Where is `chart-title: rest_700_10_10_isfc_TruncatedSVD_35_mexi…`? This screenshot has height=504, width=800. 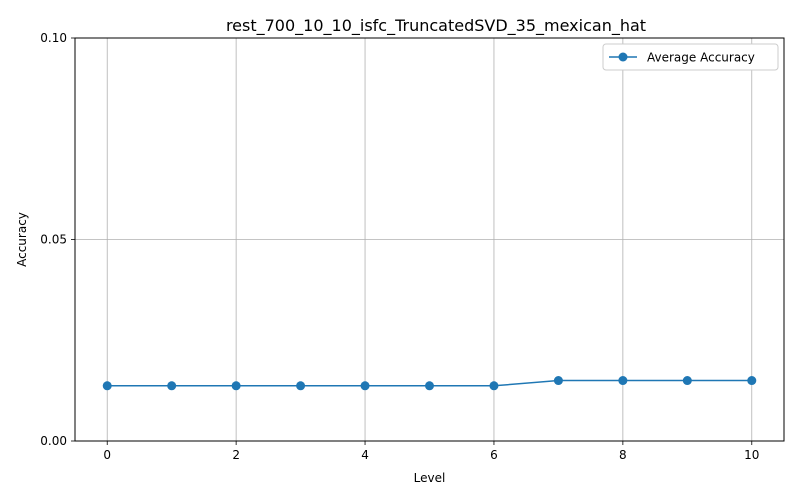 chart-title: rest_700_10_10_isfc_TruncatedSVD_35_mexi… is located at coordinates (436, 26).